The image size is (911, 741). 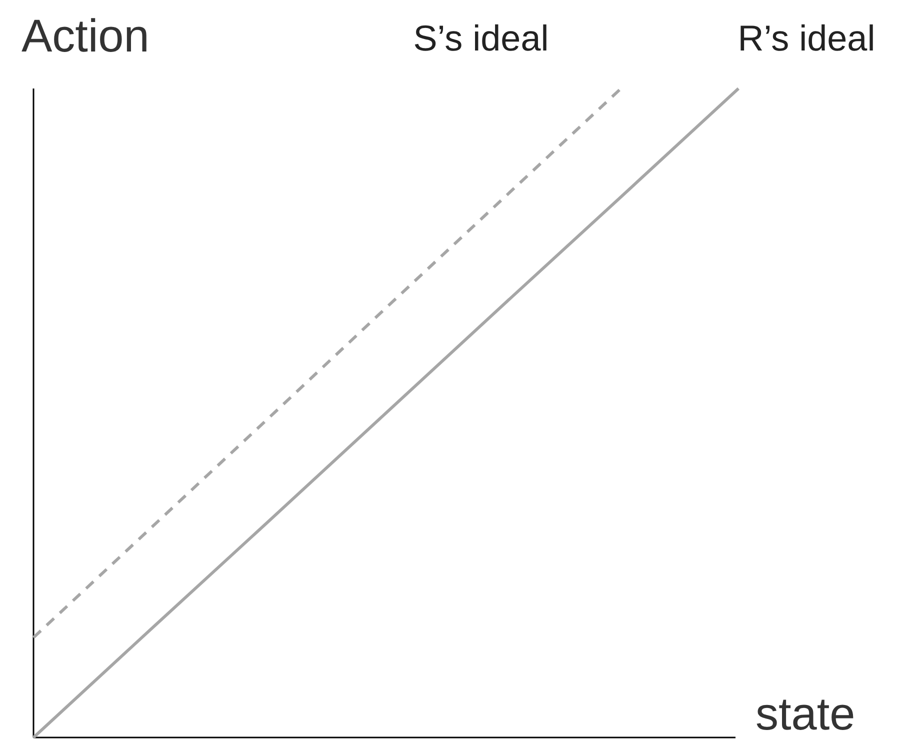 What do you see at coordinates (807, 38) in the screenshot?
I see `series-label: R’s ideal` at bounding box center [807, 38].